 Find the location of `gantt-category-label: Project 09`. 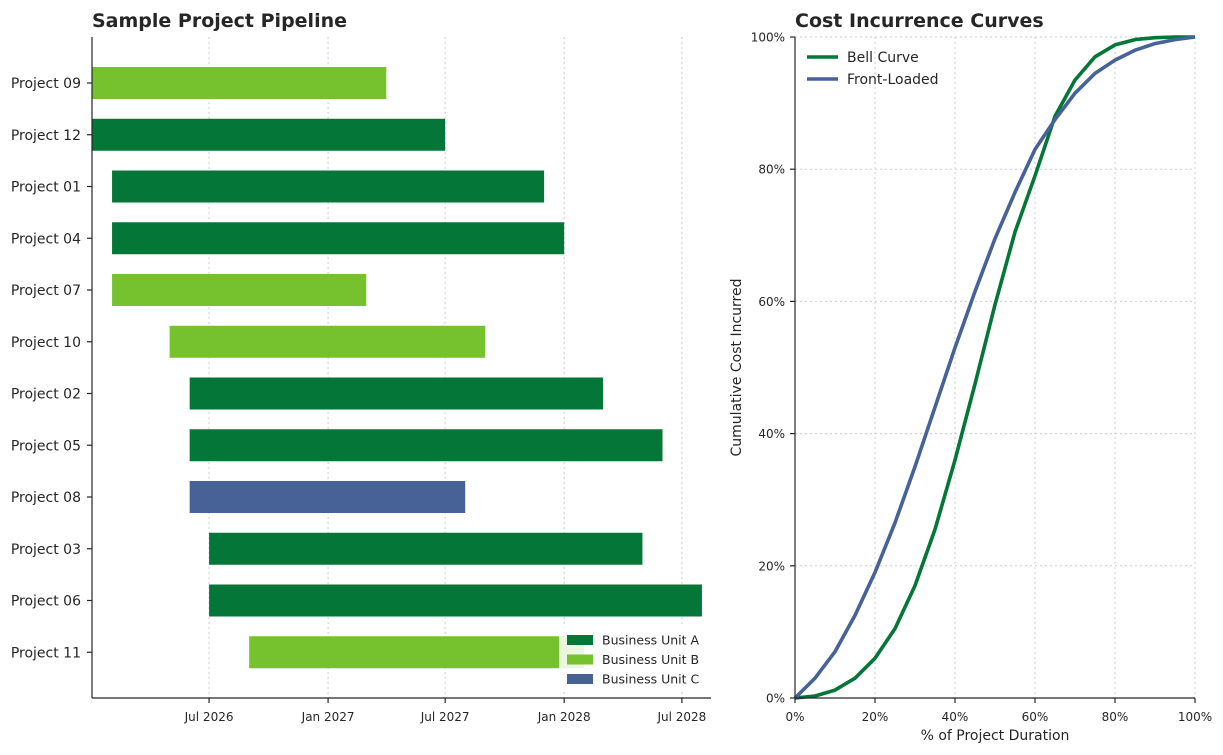

gantt-category-label: Project 09 is located at coordinates (46, 84).